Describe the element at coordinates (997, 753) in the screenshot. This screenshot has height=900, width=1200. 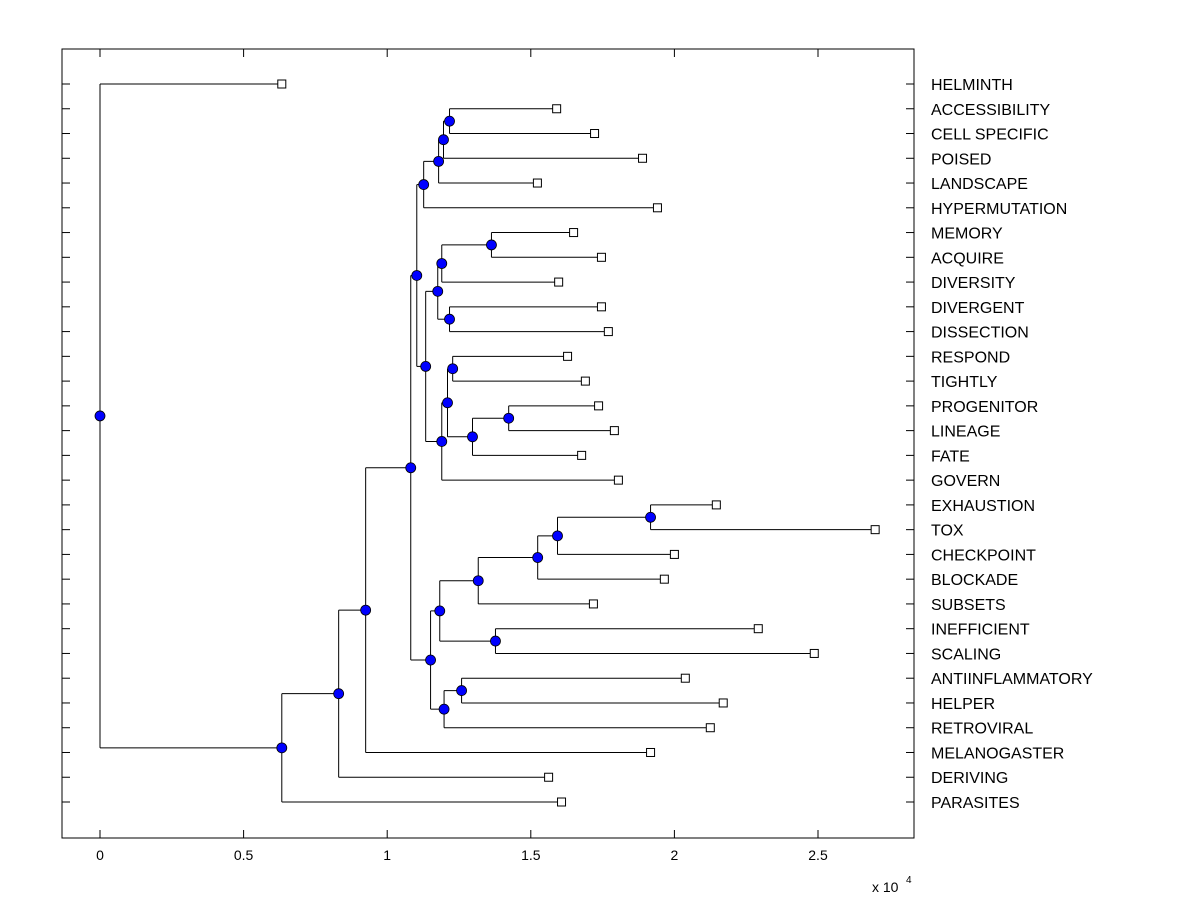
I see `leaf-label: MELANOGASTER` at that location.